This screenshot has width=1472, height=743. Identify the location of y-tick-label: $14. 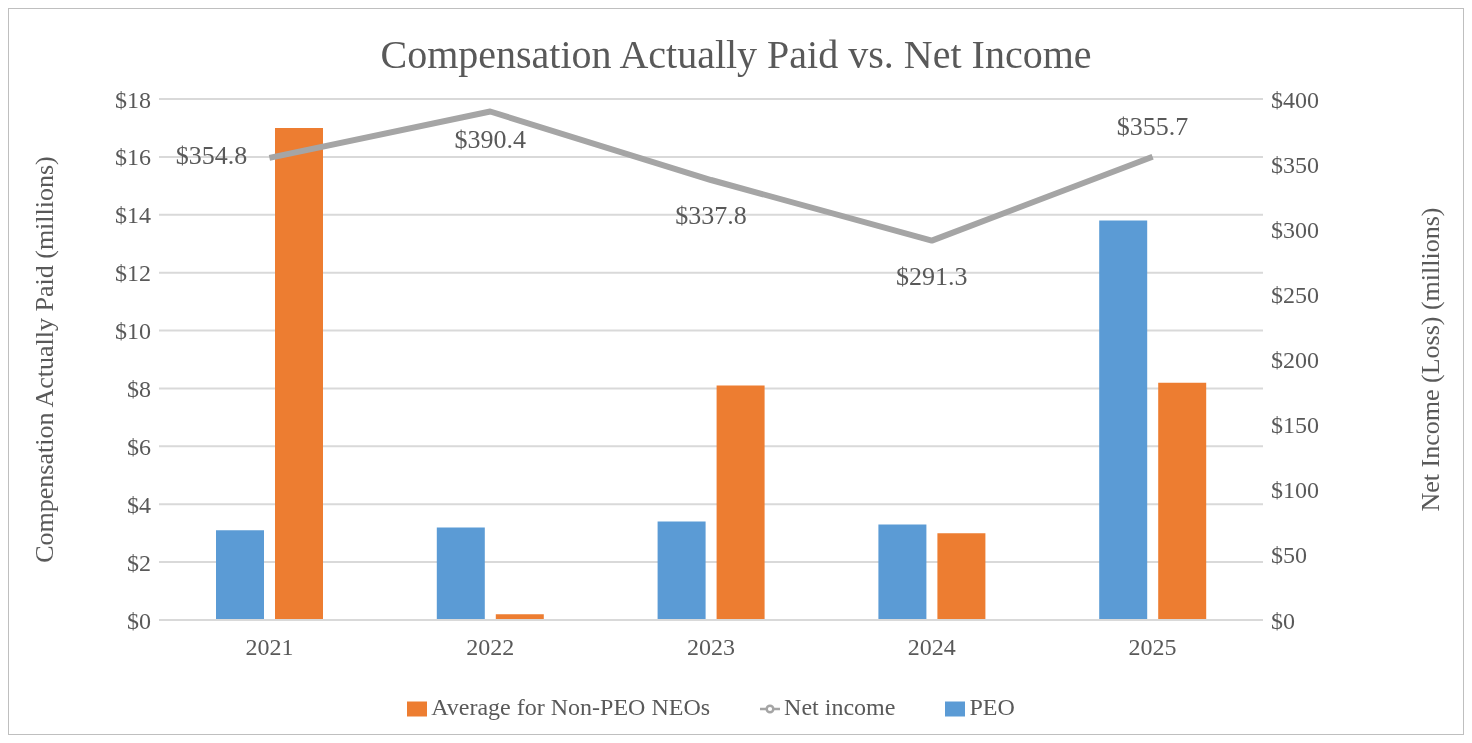
(133, 215).